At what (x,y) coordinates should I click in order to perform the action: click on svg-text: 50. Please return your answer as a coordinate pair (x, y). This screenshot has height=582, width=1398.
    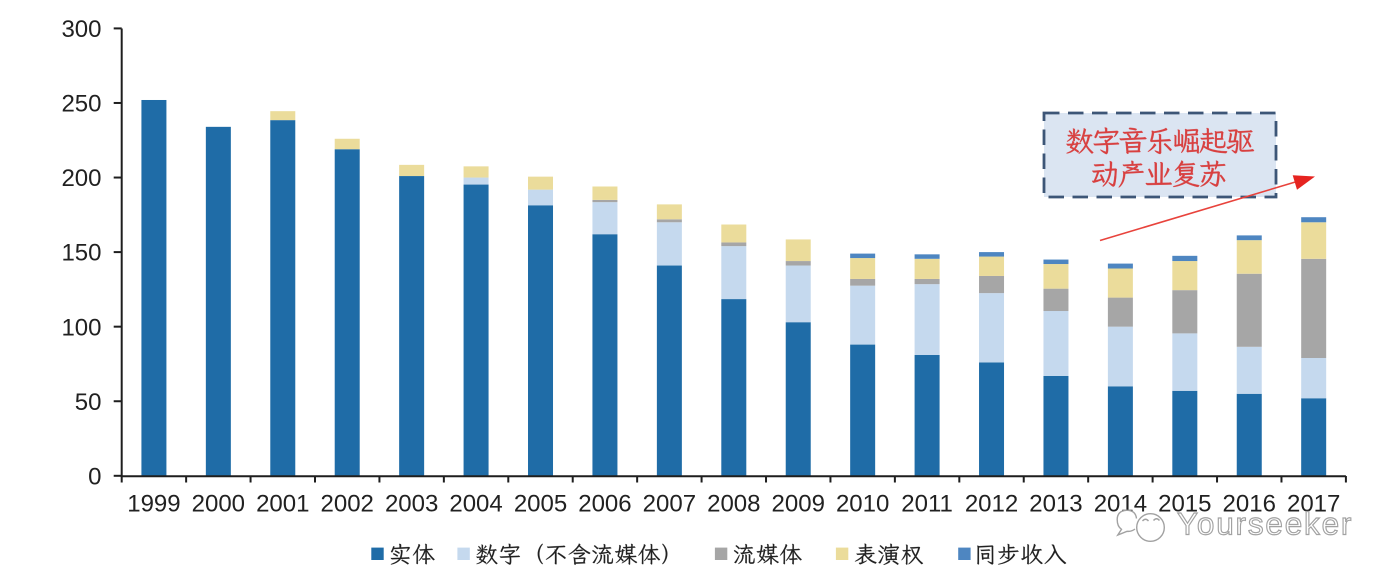
    Looking at the image, I should click on (88, 402).